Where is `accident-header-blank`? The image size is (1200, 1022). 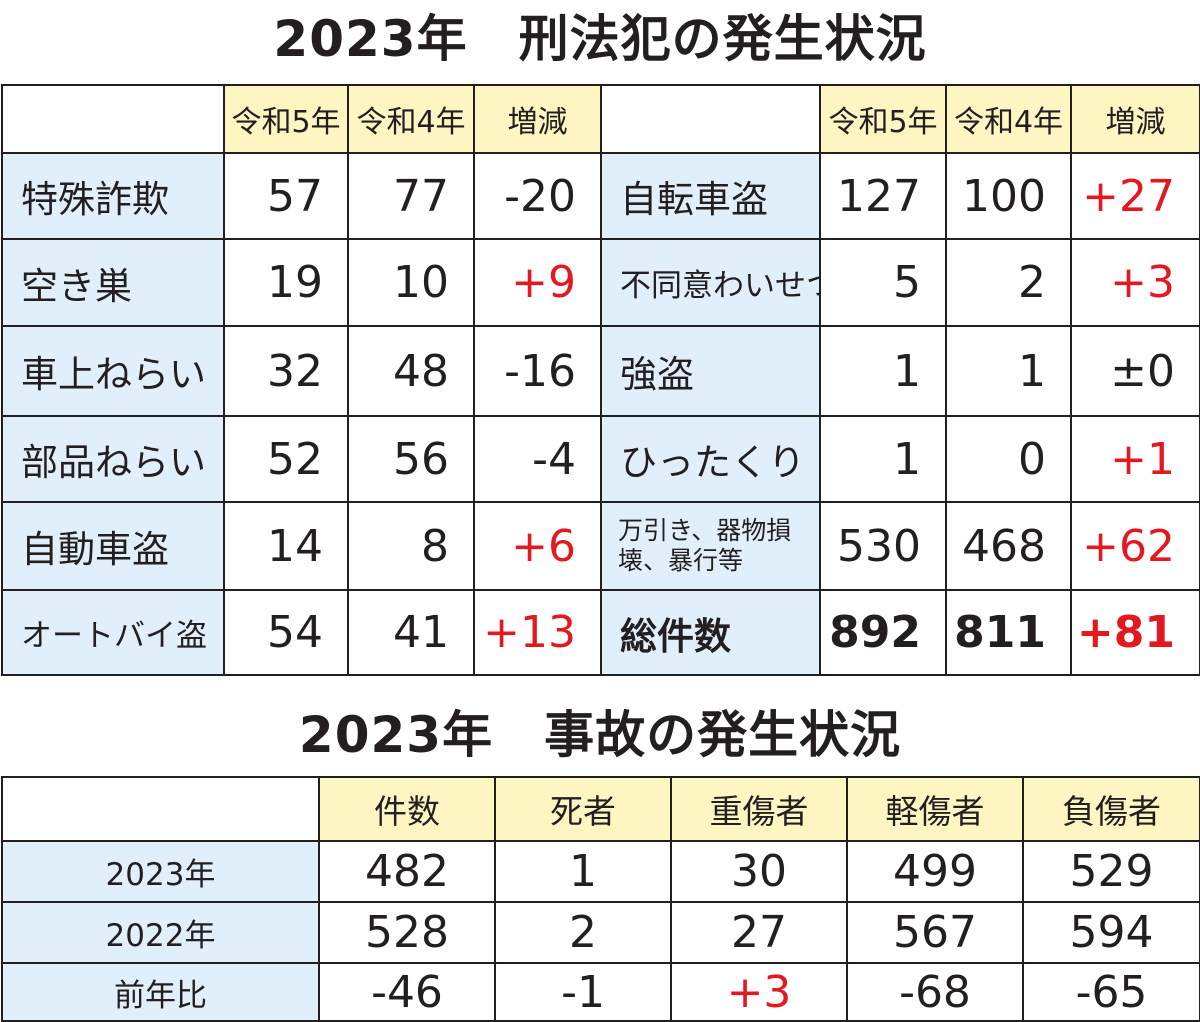 accident-header-blank is located at coordinates (160, 809).